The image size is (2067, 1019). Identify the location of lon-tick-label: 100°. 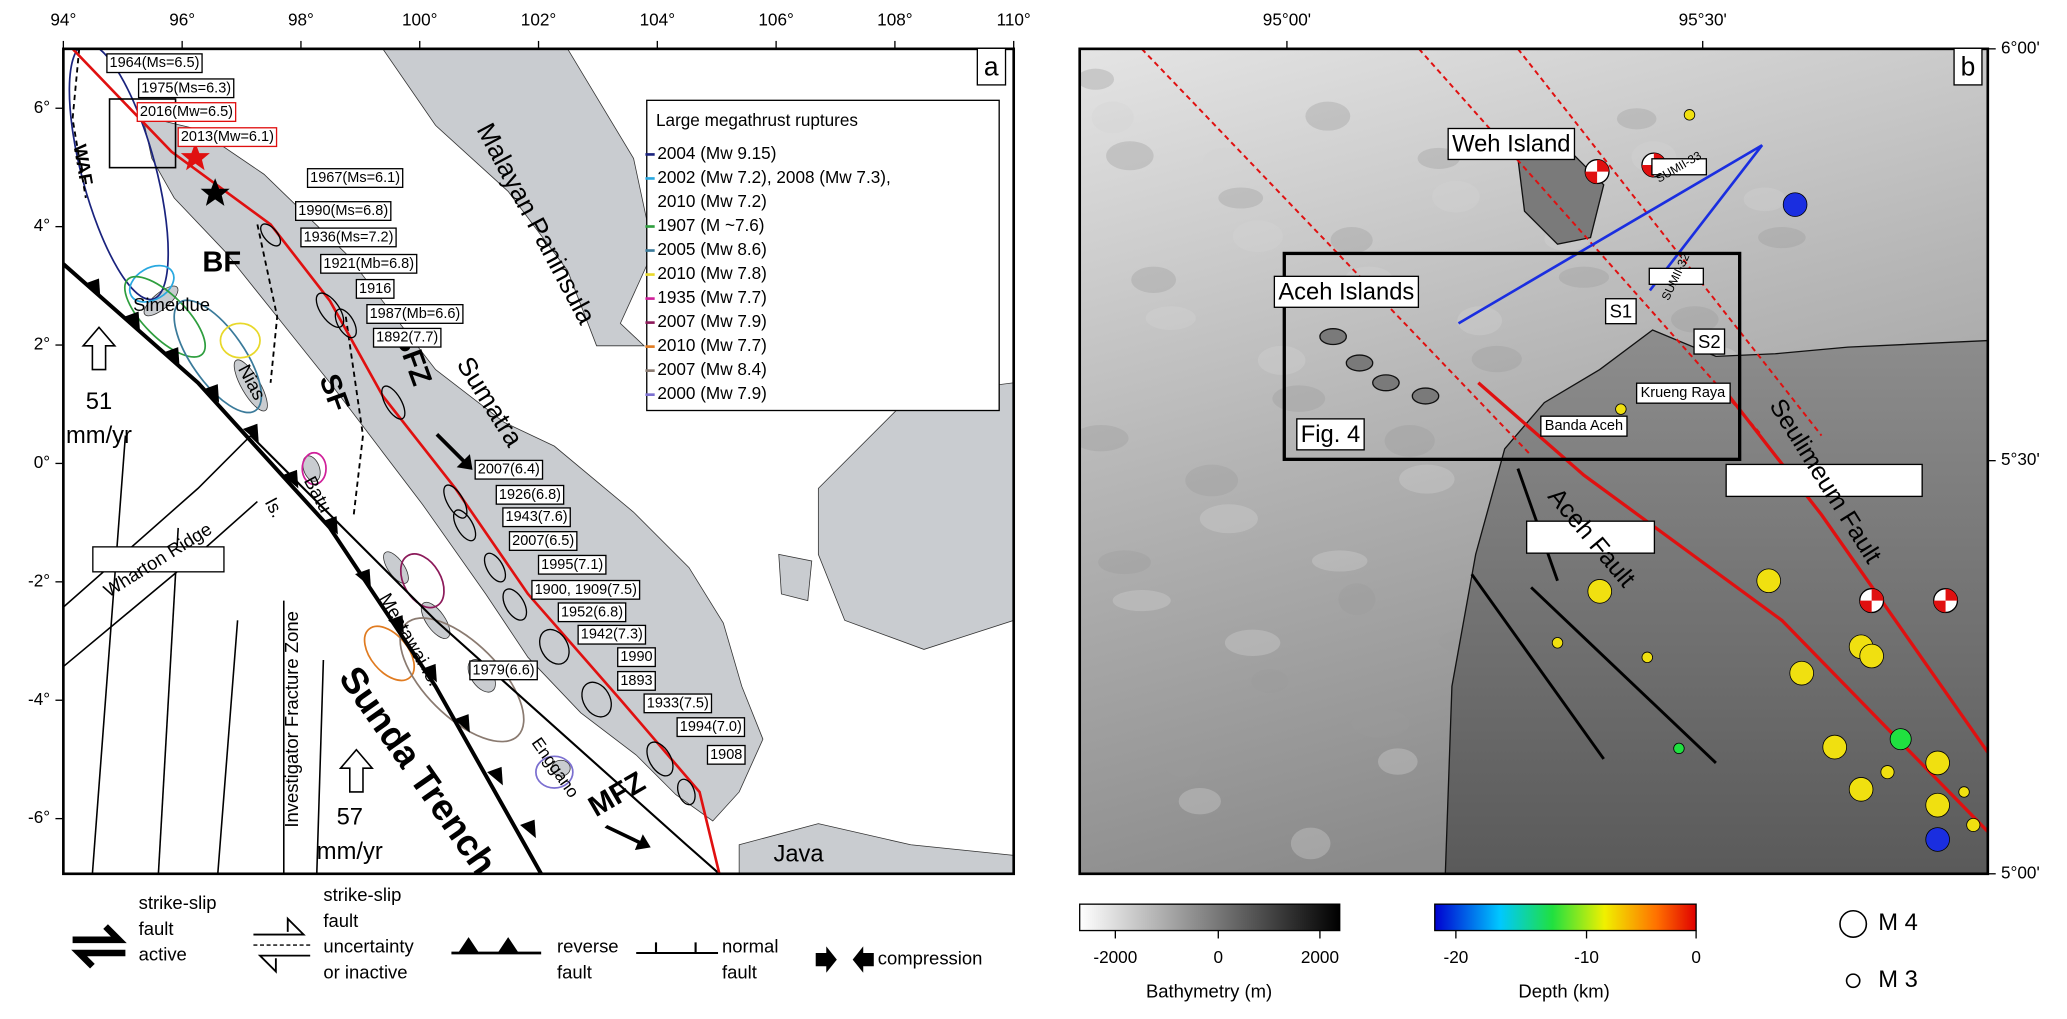
(419, 20).